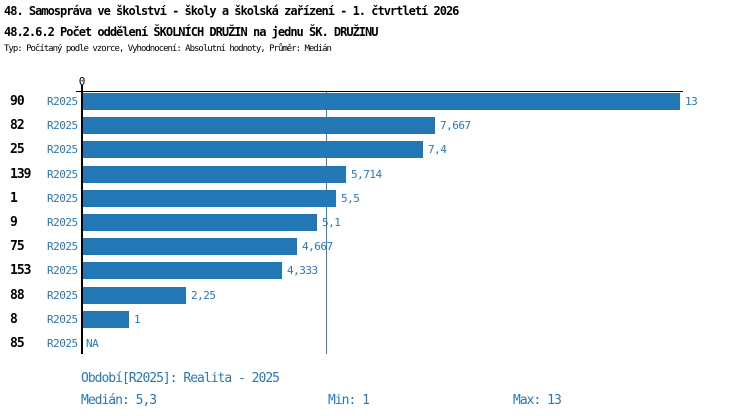  I want to click on row-id-label: 139, so click(21, 174).